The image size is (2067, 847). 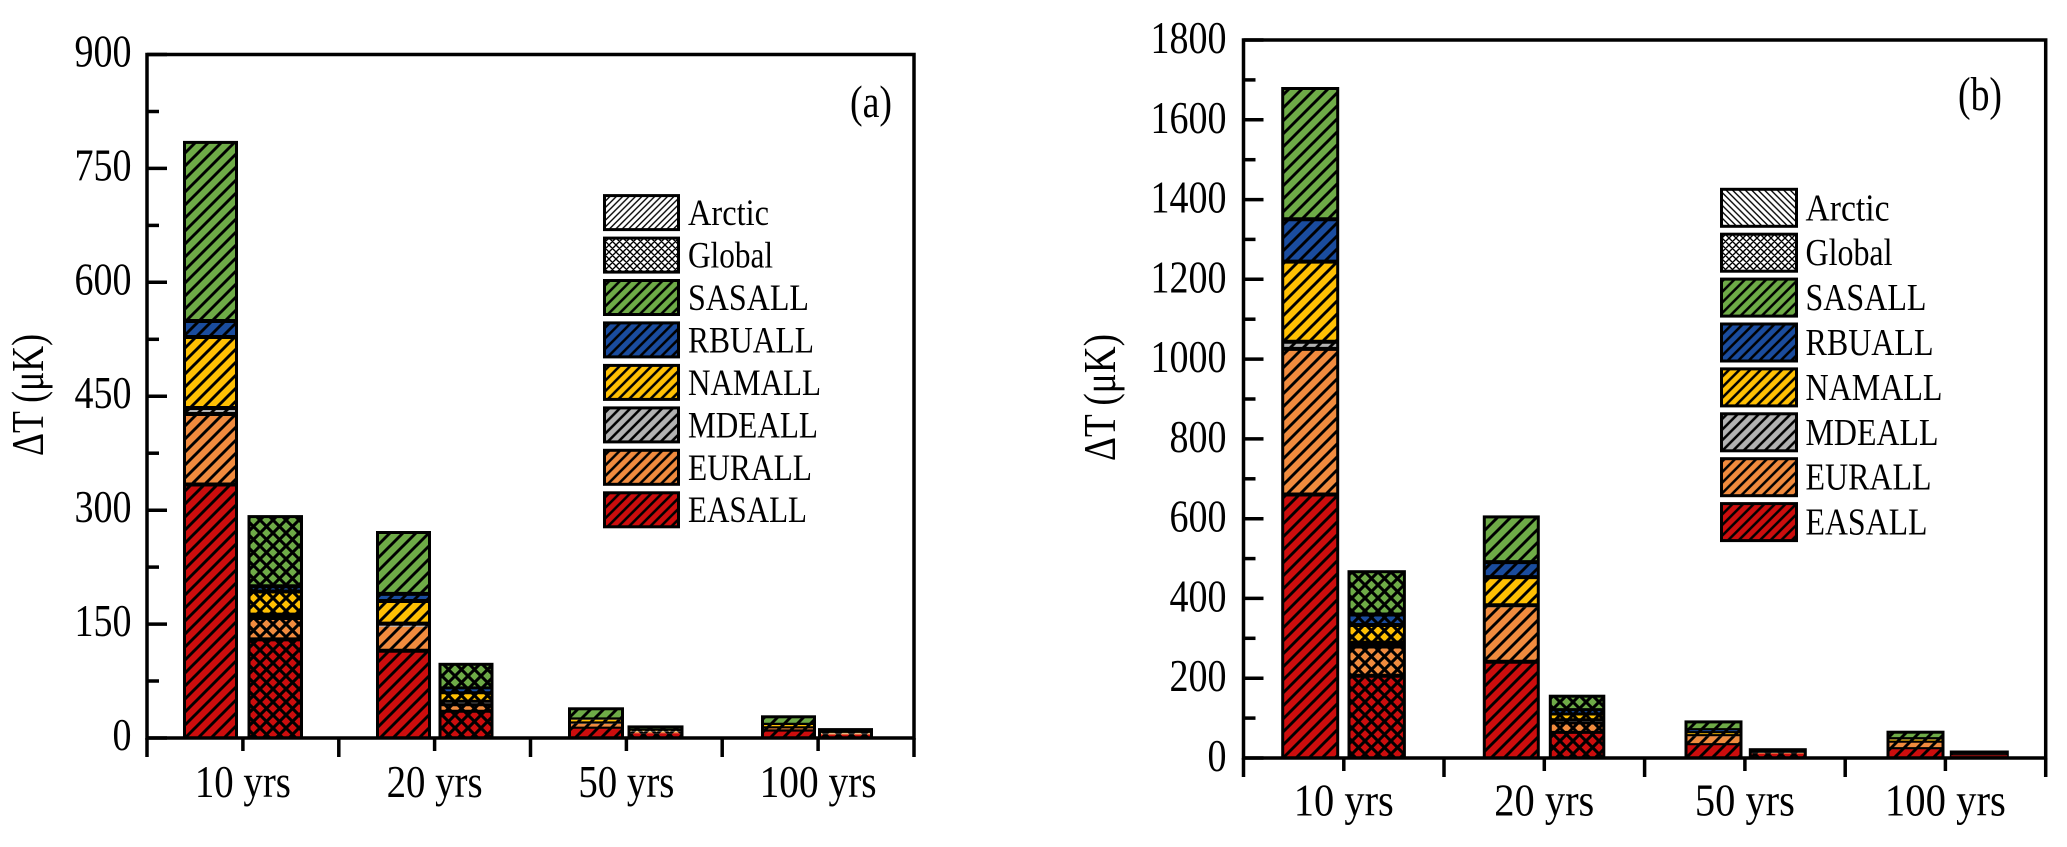 I want to click on svg-text: 1400, so click(x=1189, y=197).